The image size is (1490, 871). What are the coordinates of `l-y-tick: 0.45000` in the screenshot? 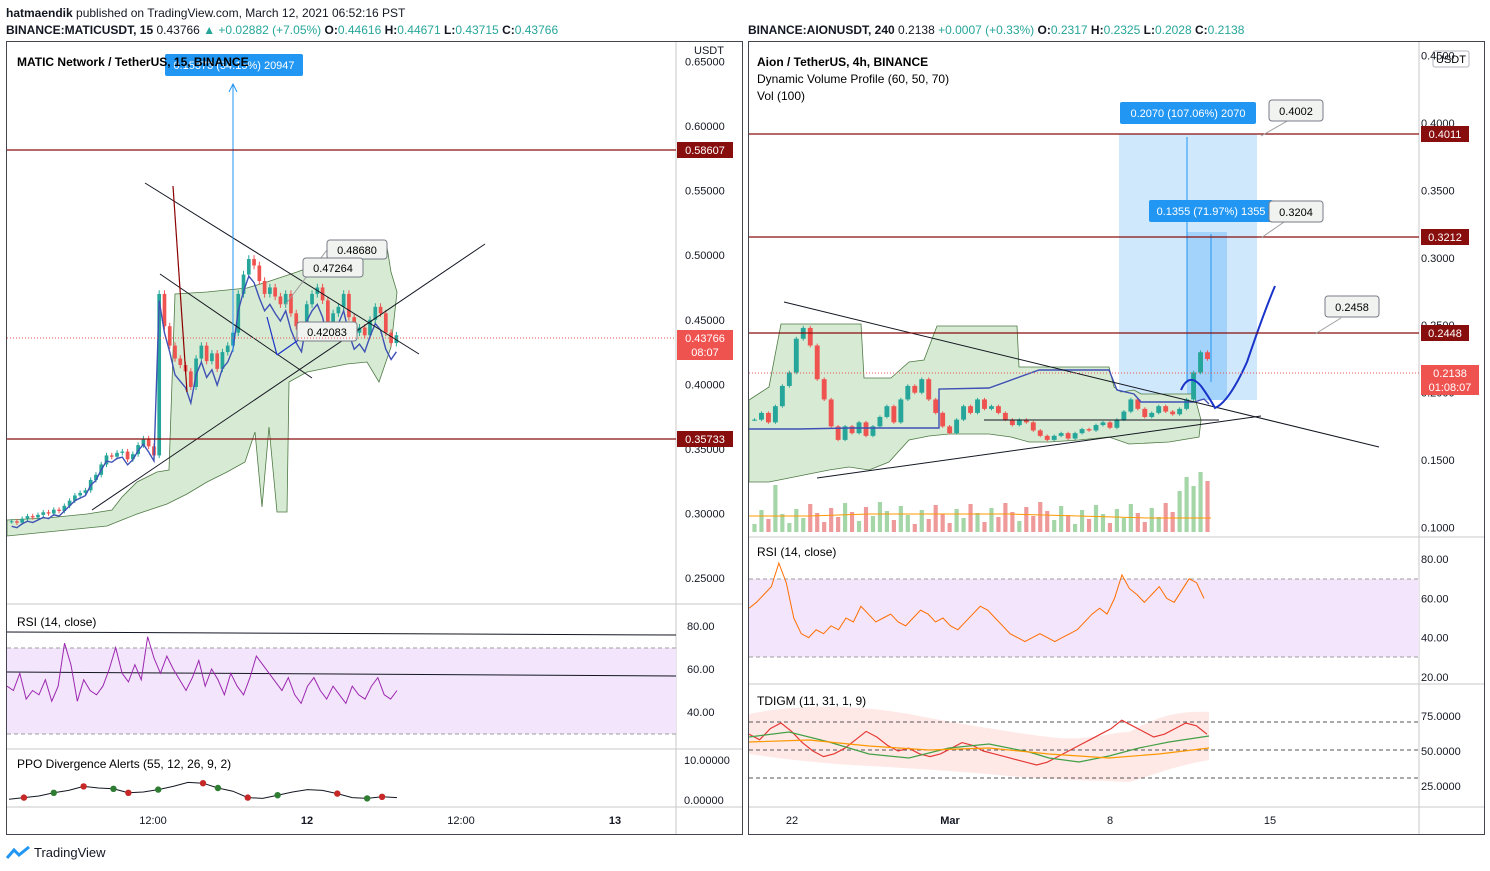 It's located at (705, 321).